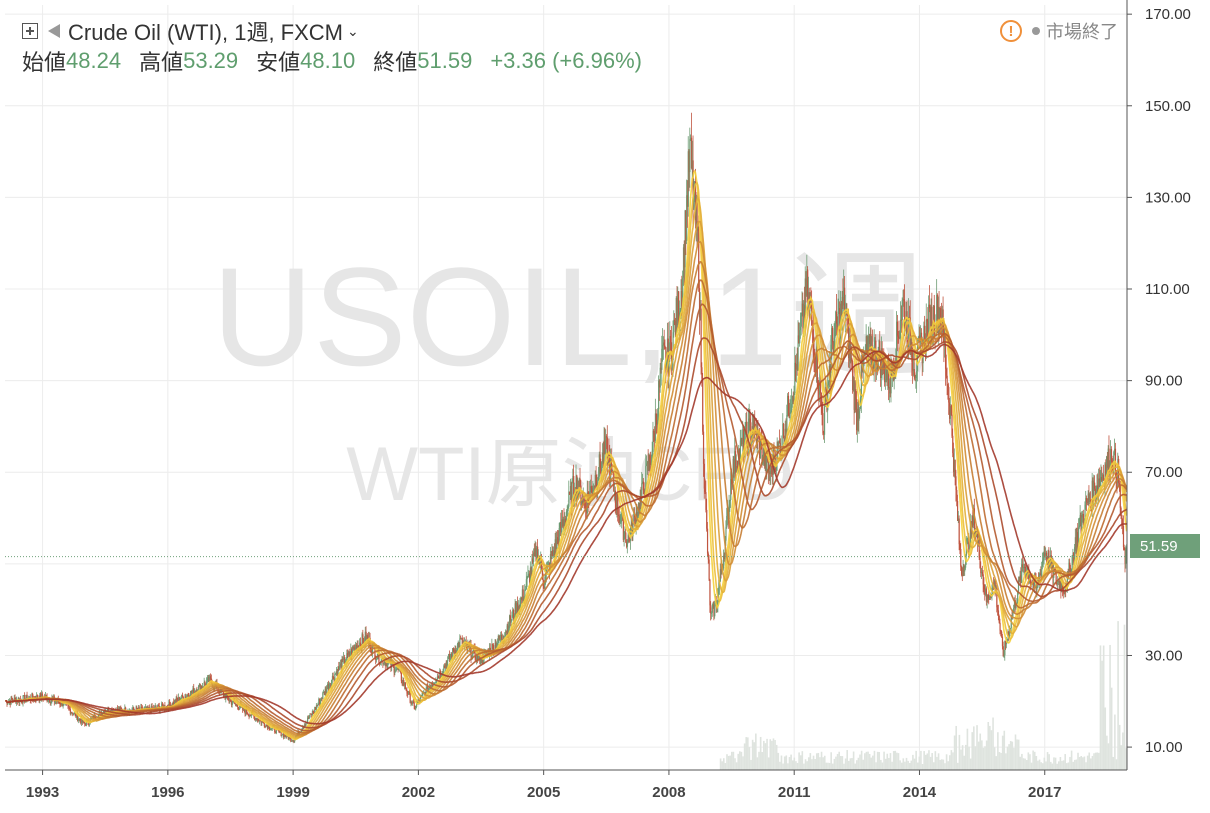 The height and width of the screenshot is (813, 1210). Describe the element at coordinates (328, 60) in the screenshot. I see `low-value: 48.10` at that location.